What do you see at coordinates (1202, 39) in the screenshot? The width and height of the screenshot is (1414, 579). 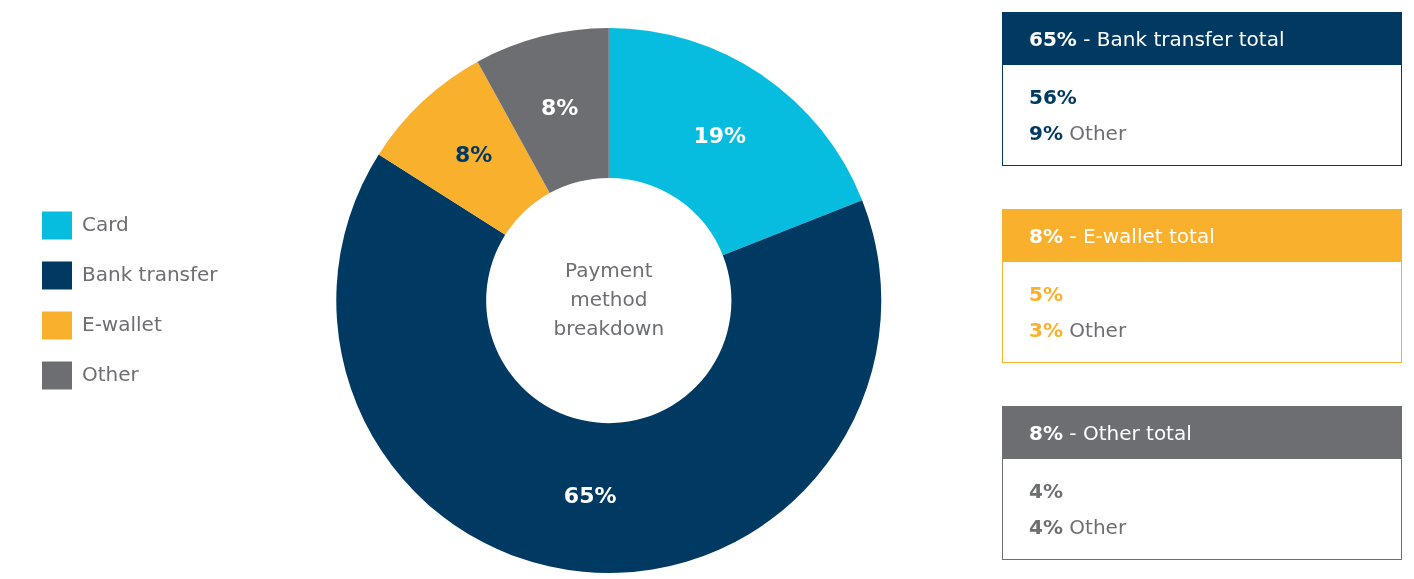 I see `text: 65% - Bank transfer total` at bounding box center [1202, 39].